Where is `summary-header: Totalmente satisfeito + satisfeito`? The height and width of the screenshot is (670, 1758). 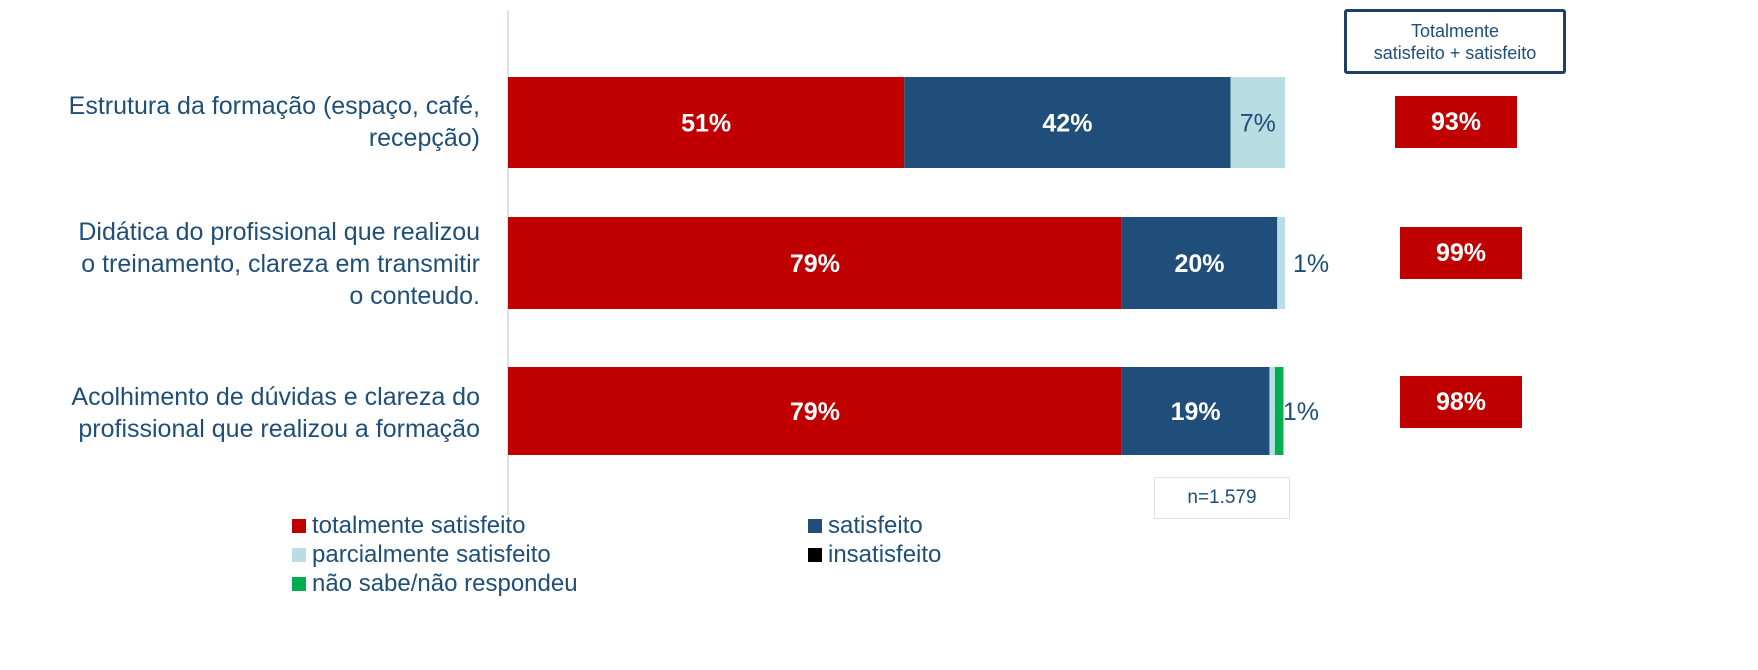
summary-header: Totalmente satisfeito + satisfeito is located at coordinates (1455, 41).